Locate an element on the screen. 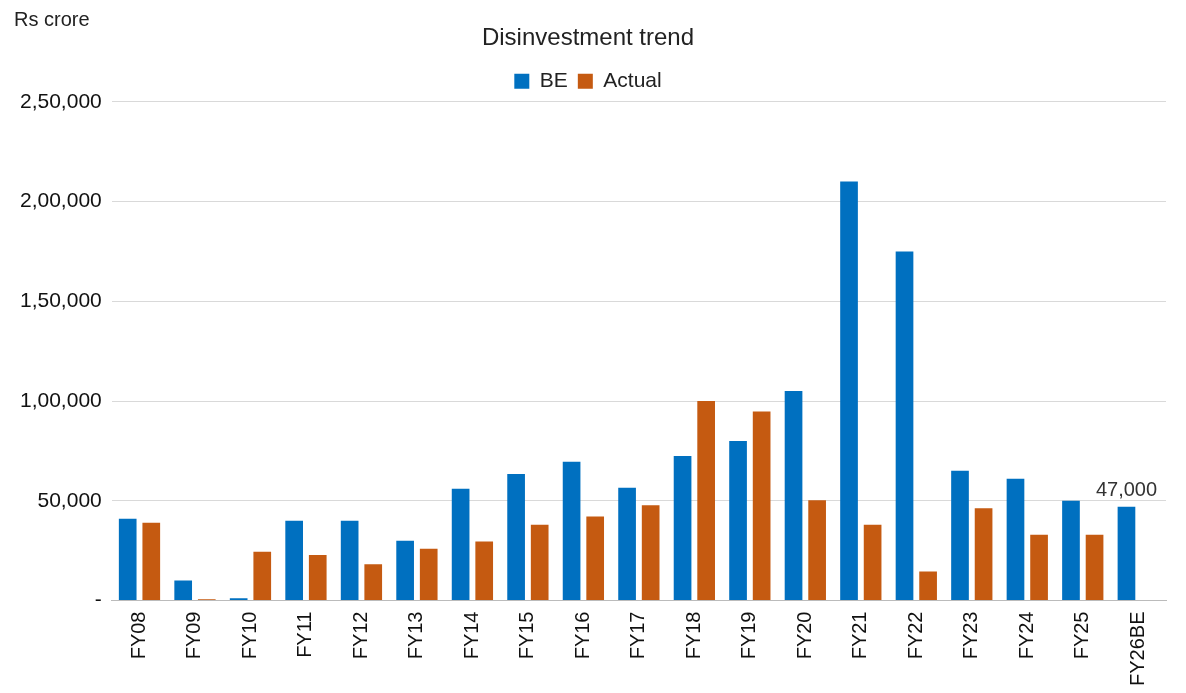 The width and height of the screenshot is (1186, 693). y-tick-label: - is located at coordinates (98, 599).